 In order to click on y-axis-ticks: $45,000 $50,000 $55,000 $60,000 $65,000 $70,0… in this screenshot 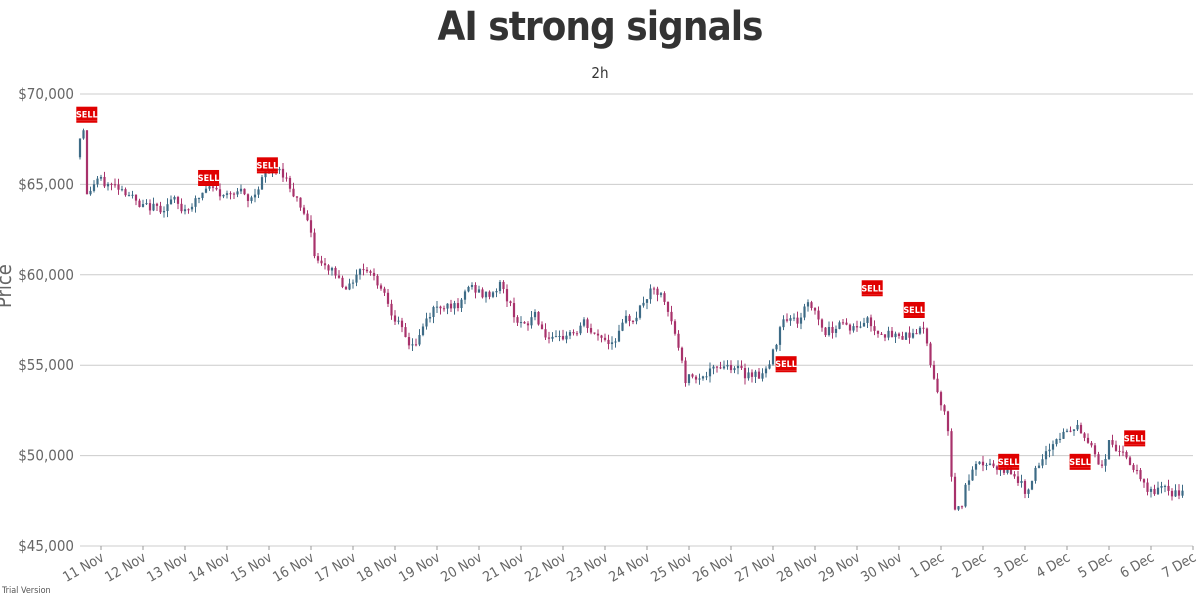, I will do `click(46, 320)`.